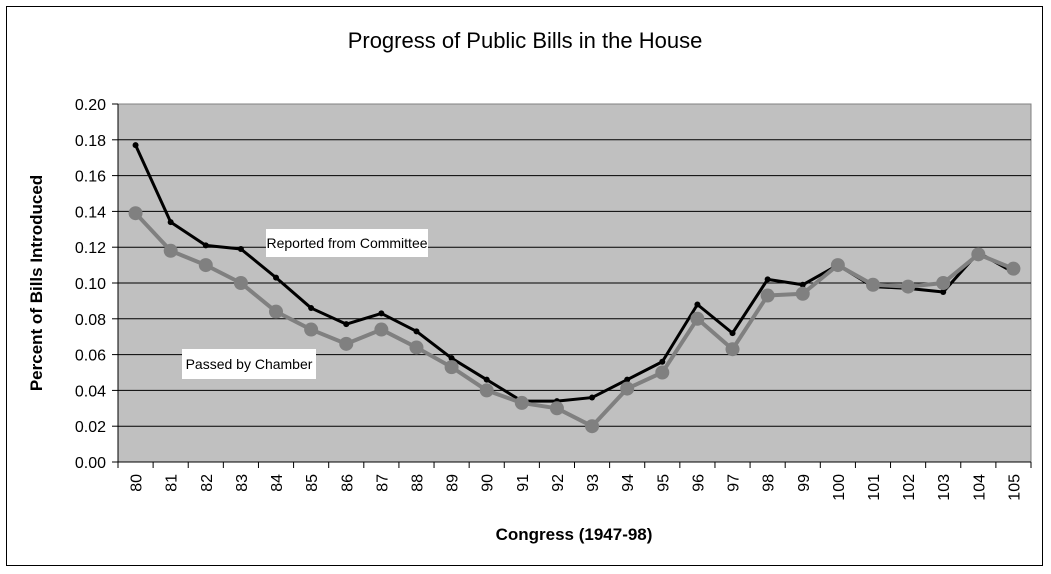 The width and height of the screenshot is (1051, 574). Describe the element at coordinates (488, 483) in the screenshot. I see `x-tick-label: 90` at that location.